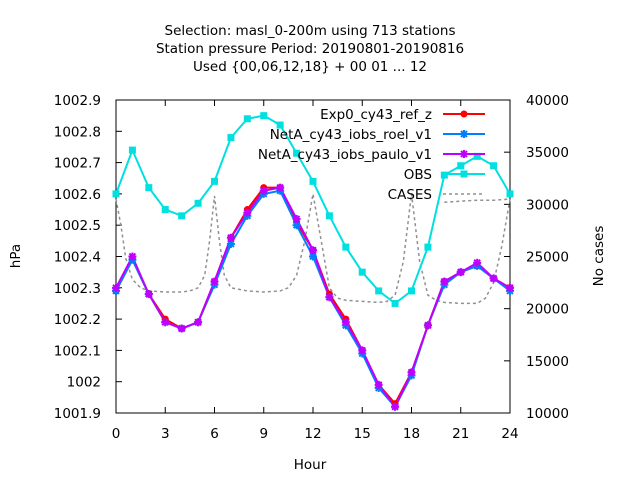  I want to click on x-tick-label: 21, so click(460, 434).